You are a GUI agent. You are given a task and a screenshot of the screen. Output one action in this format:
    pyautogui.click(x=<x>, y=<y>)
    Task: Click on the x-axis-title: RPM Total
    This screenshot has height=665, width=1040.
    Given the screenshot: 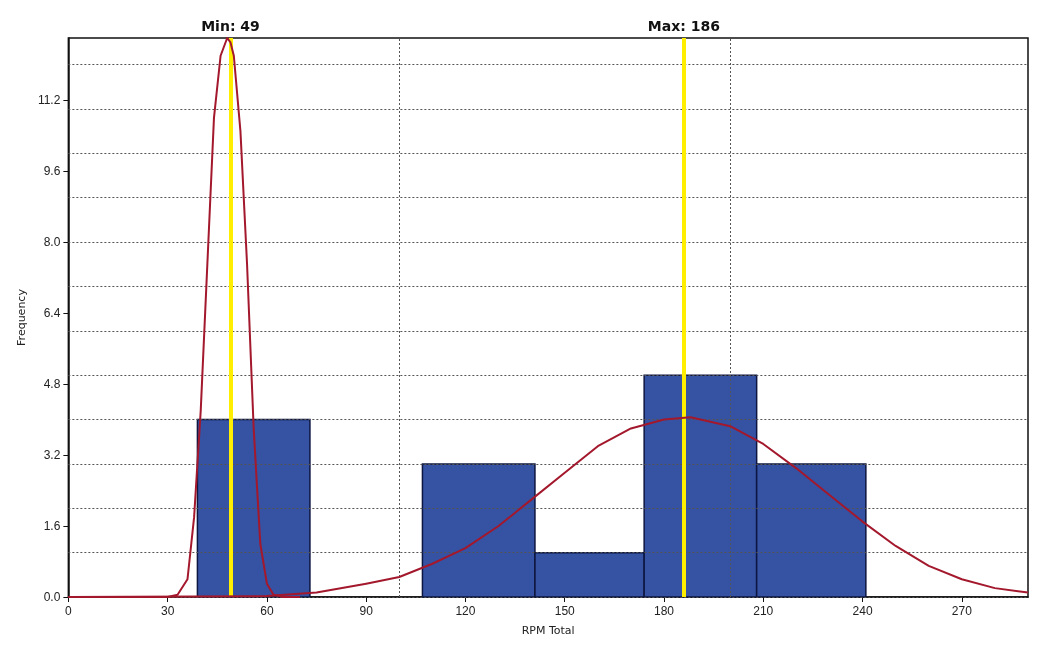 What is the action you would take?
    pyautogui.click(x=548, y=630)
    